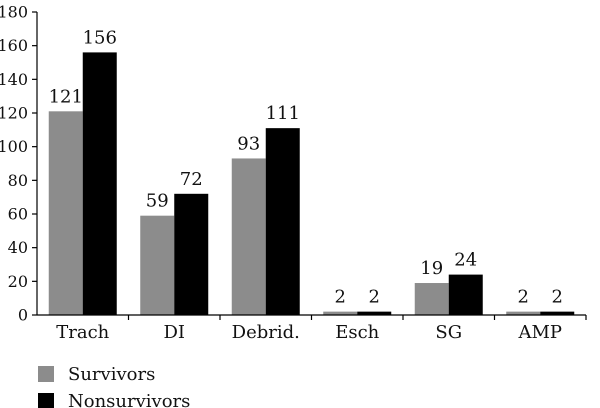  I want to click on data-label: 93, so click(248, 143).